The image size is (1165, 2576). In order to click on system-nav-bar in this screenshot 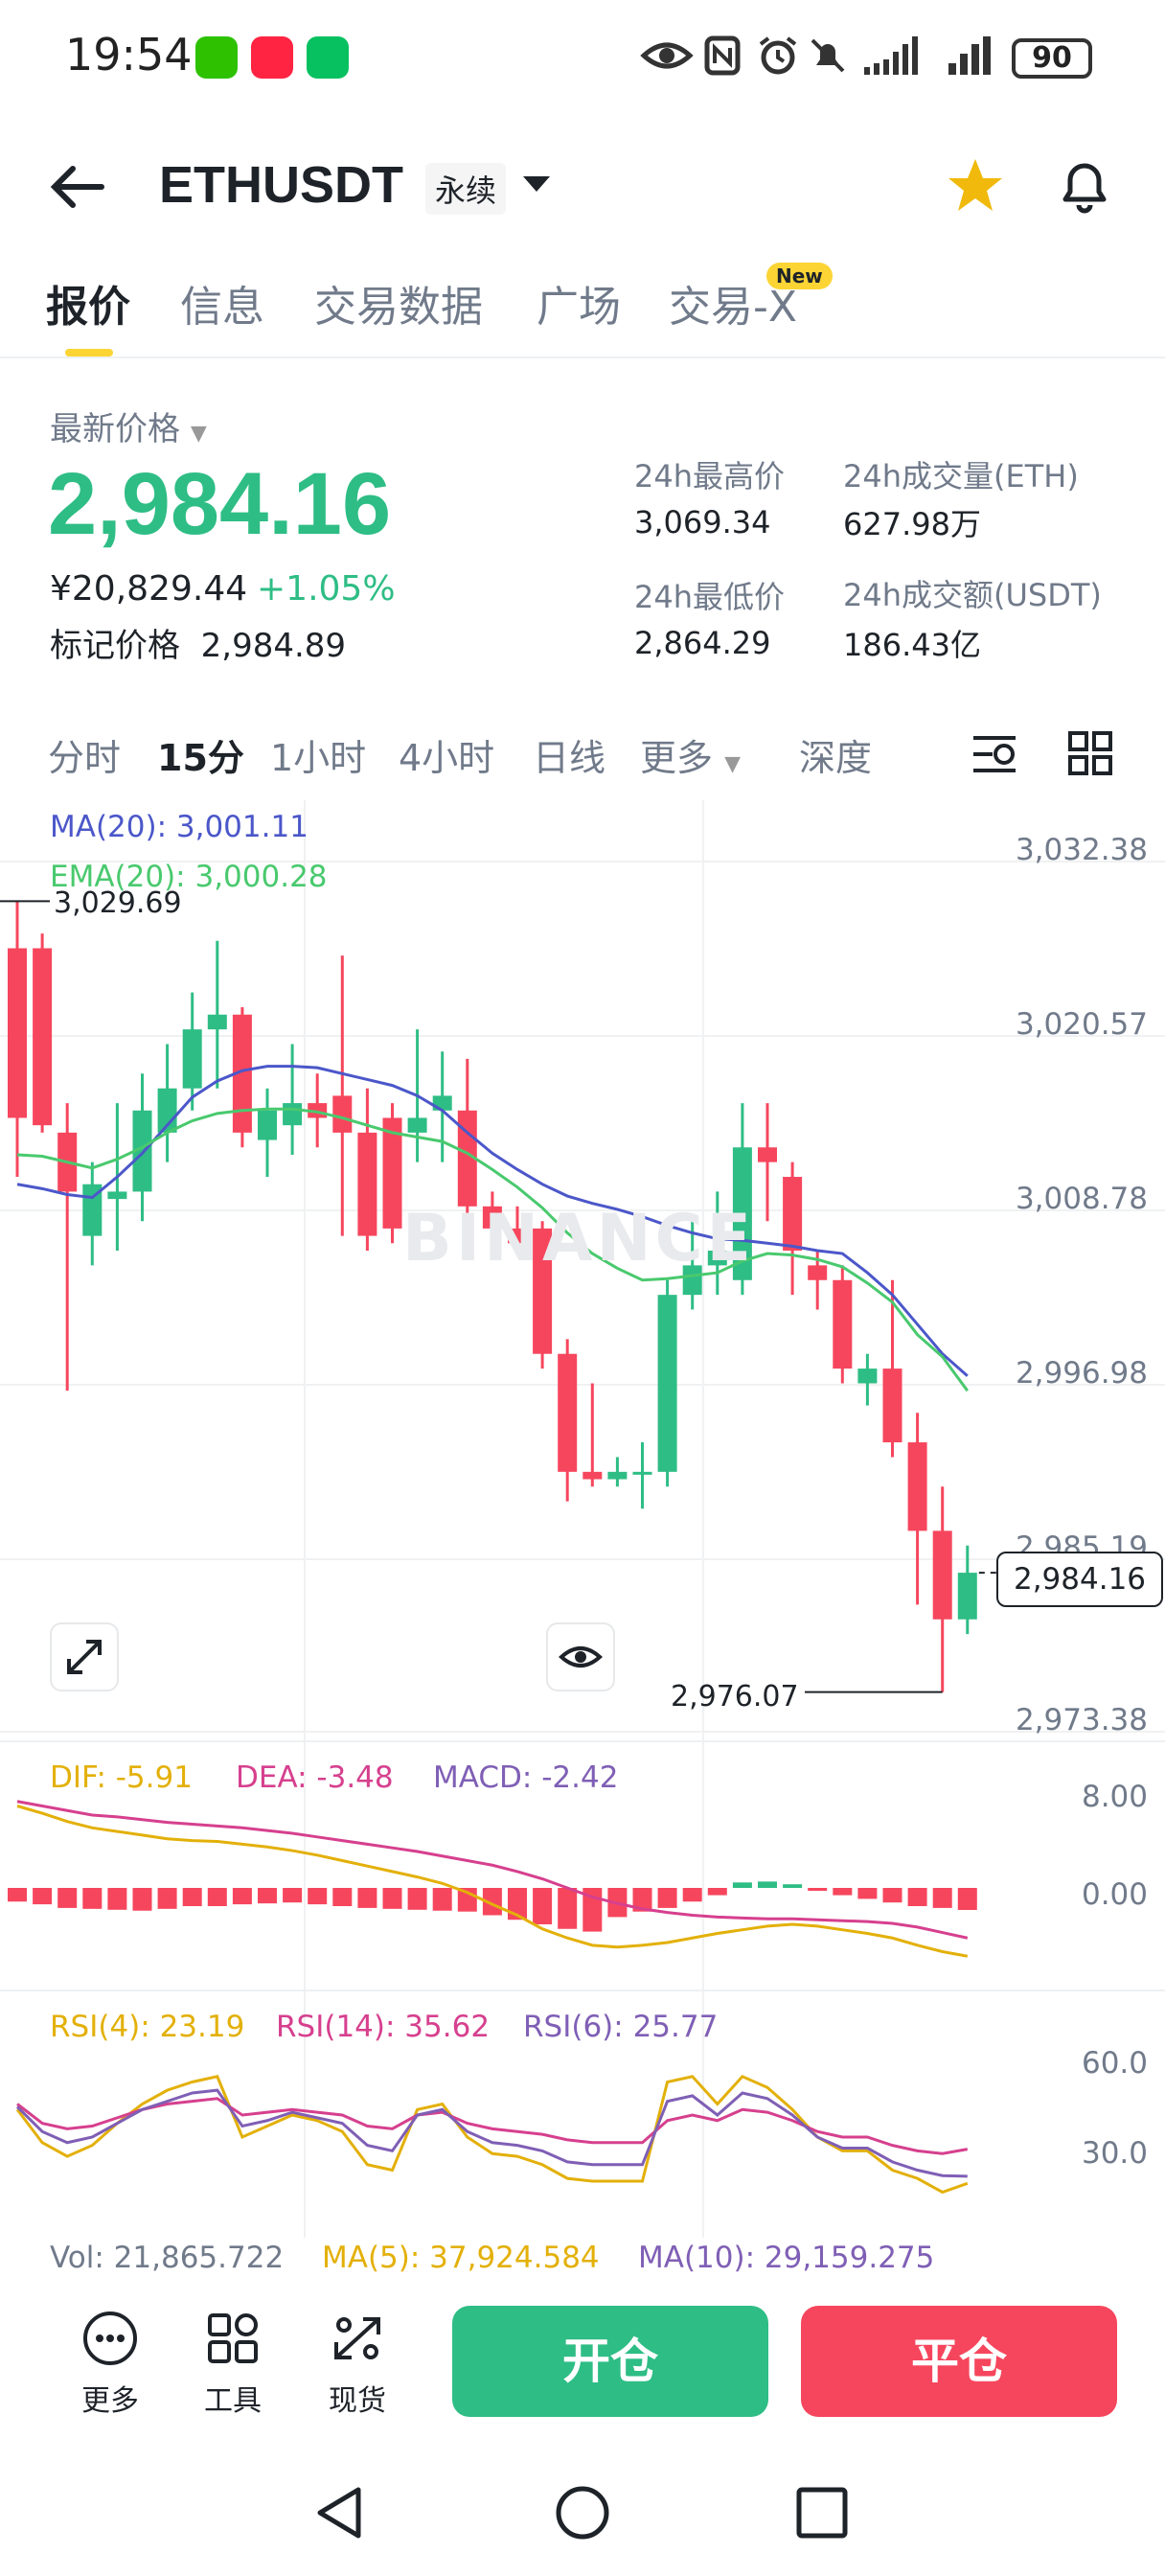, I will do `click(582, 2514)`.